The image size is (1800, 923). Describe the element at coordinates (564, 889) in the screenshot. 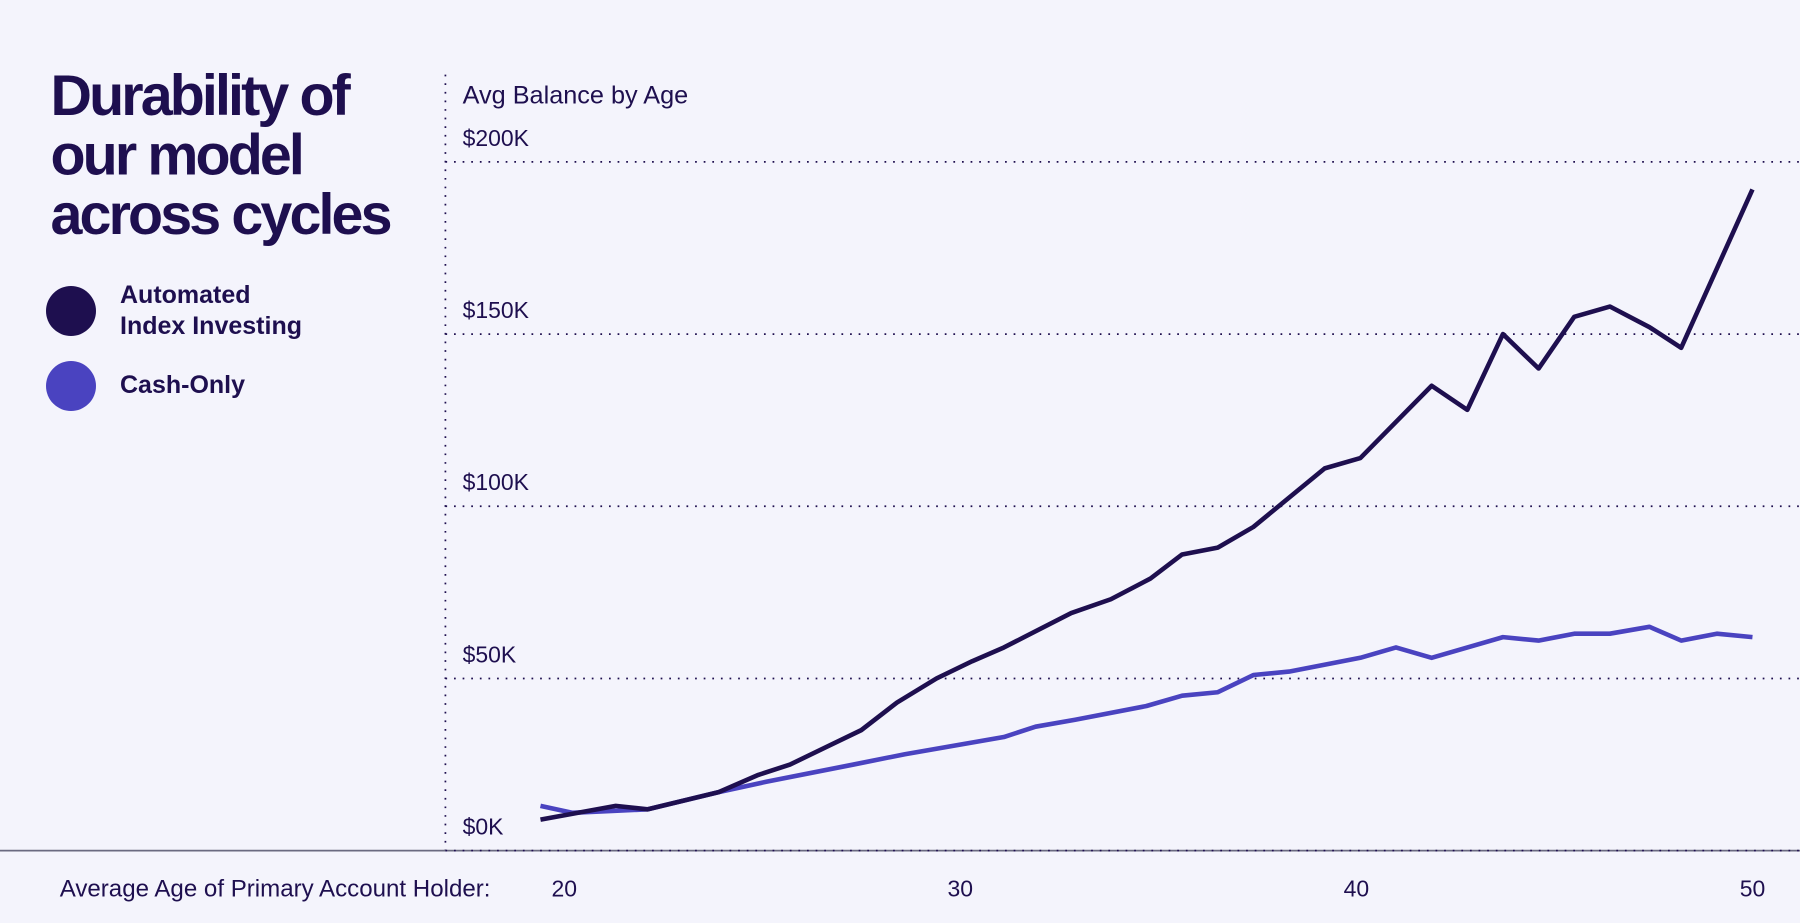

I see `x-tick-label: 20` at that location.